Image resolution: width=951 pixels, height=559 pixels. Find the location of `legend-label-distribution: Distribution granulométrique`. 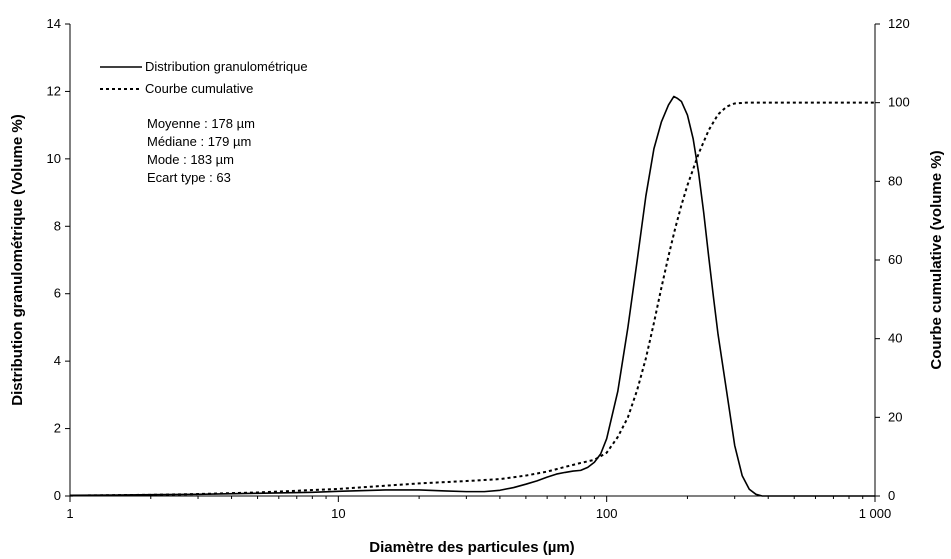

legend-label-distribution: Distribution granulométrique is located at coordinates (226, 66).